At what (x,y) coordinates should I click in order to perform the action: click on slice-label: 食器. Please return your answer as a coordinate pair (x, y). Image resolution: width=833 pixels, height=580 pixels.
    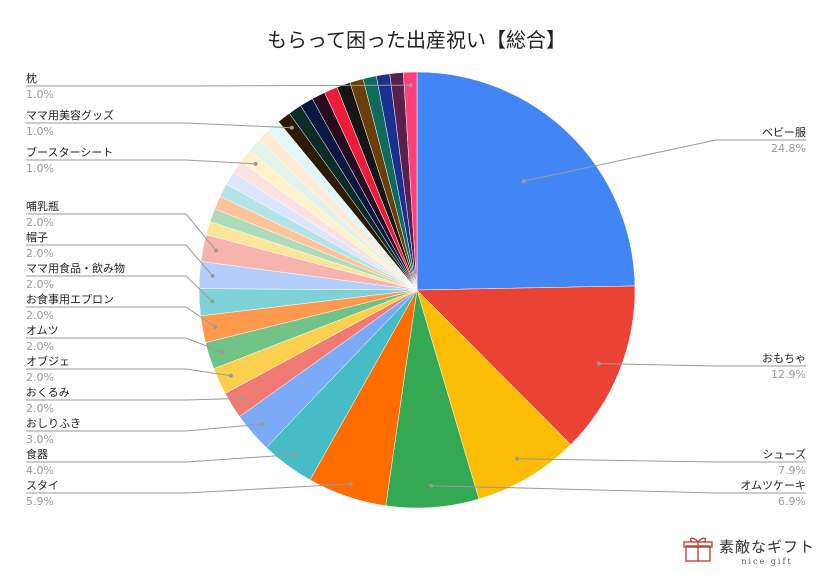
    Looking at the image, I should click on (37, 454).